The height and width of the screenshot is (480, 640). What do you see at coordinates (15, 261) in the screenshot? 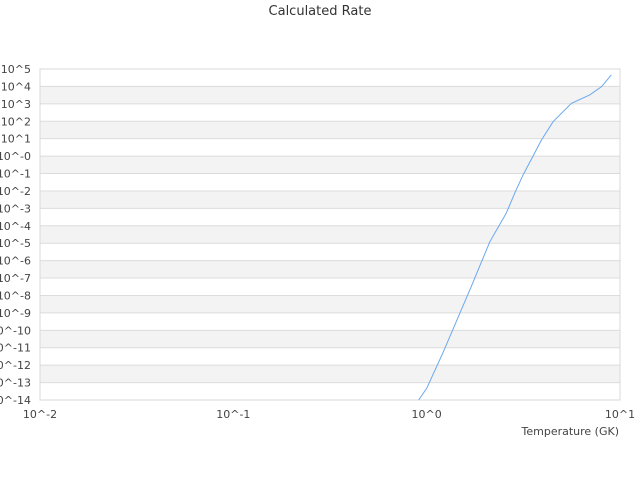
I see `y-tick-label: 10^-6` at bounding box center [15, 261].